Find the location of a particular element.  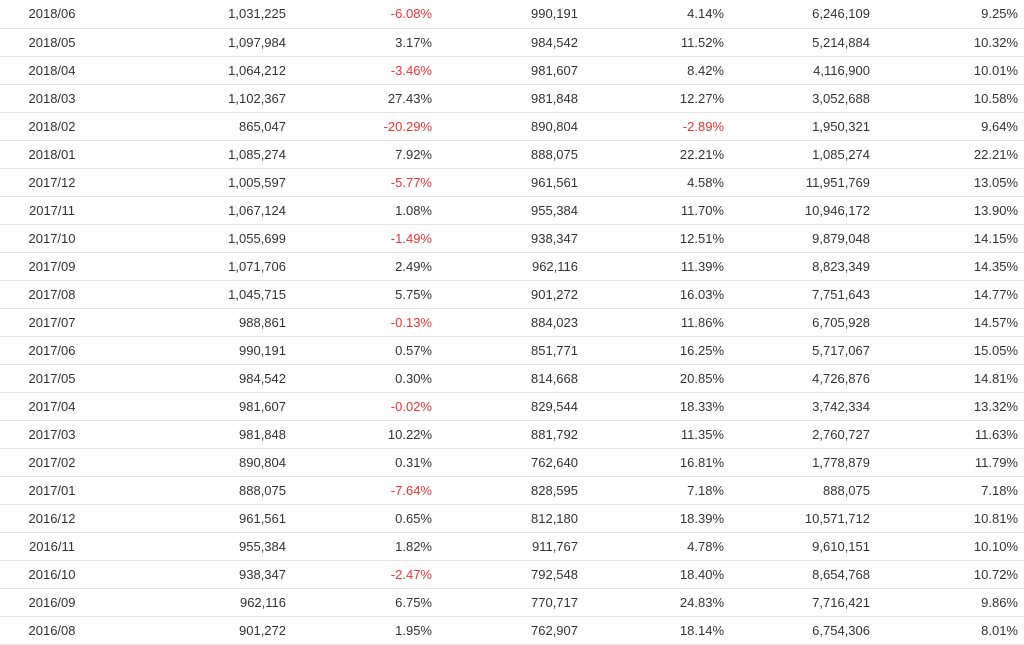

value-cell: 1,045,715 is located at coordinates (215, 294).